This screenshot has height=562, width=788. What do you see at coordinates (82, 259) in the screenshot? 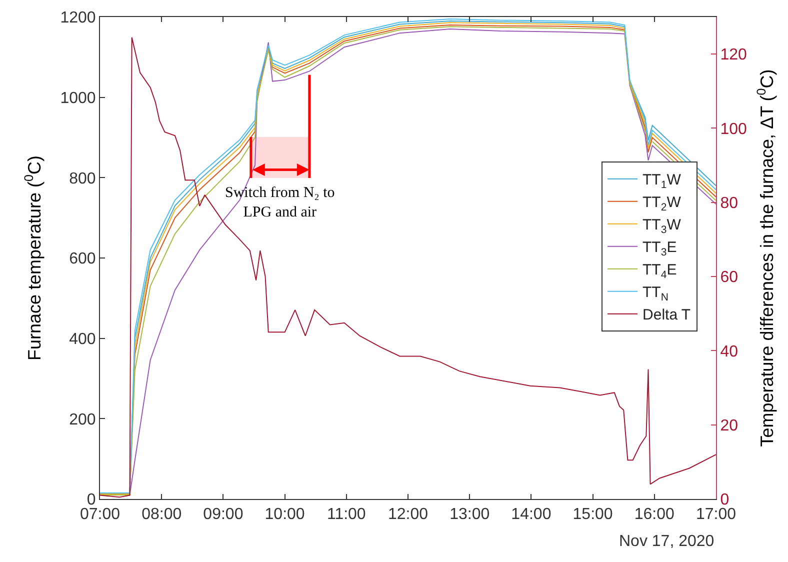
I see `y-tick-label: 600` at bounding box center [82, 259].